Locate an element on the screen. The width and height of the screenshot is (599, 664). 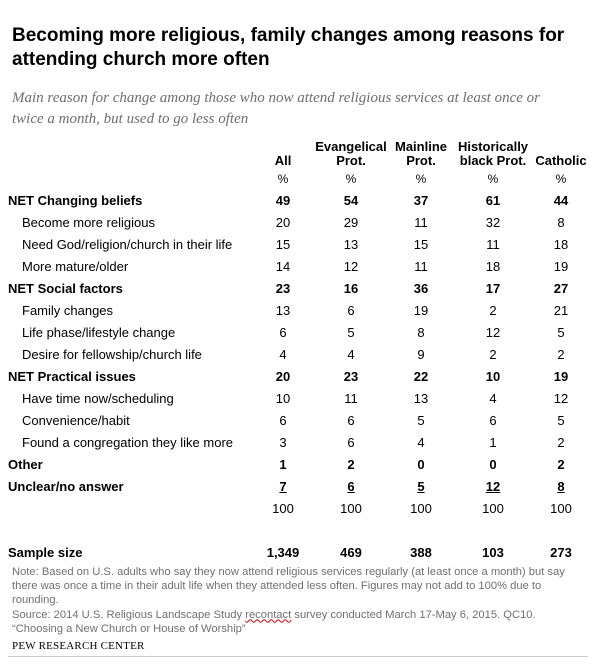
table-row: Become more religious 20 29 11 32 8 is located at coordinates (298, 222).